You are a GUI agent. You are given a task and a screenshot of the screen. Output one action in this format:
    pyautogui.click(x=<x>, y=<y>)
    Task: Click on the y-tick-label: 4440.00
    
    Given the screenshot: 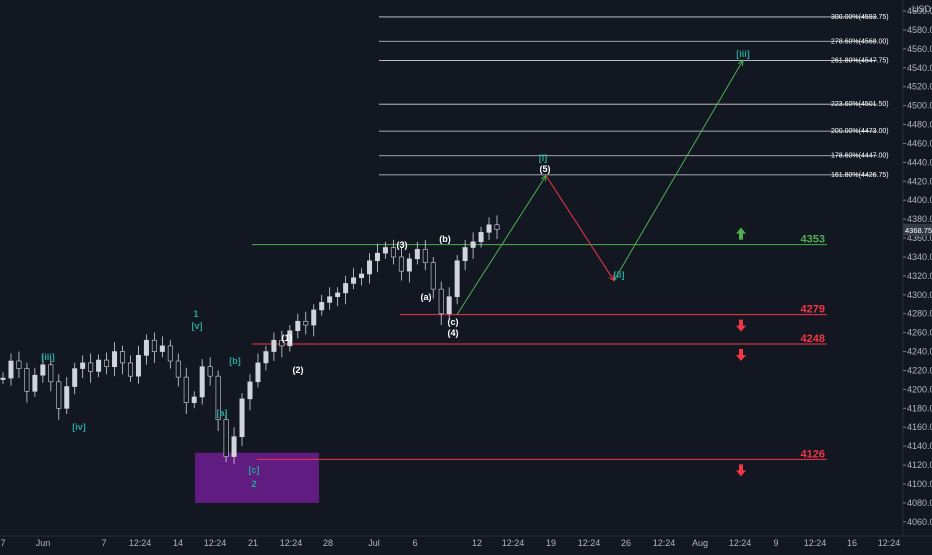 What is the action you would take?
    pyautogui.click(x=919, y=162)
    